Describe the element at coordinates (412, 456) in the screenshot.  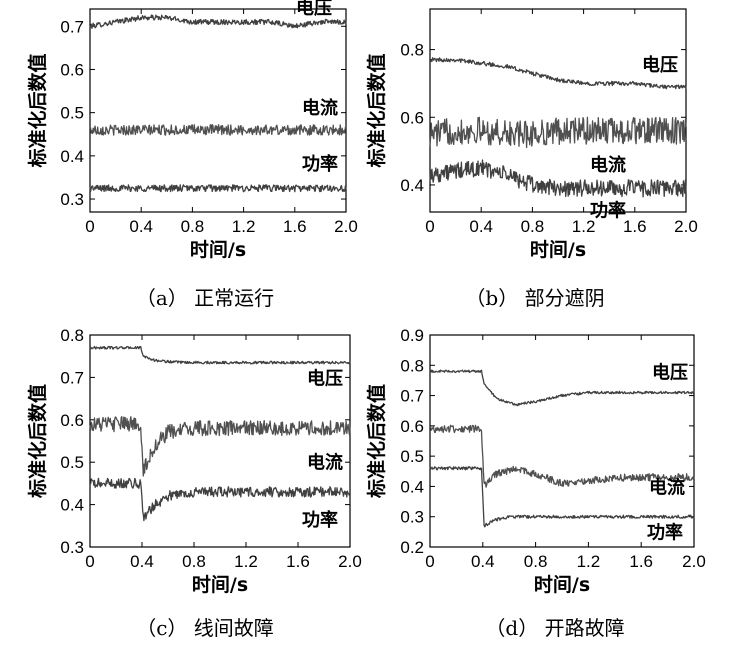
I see `panel-d-ytick-label: 0.5` at that location.